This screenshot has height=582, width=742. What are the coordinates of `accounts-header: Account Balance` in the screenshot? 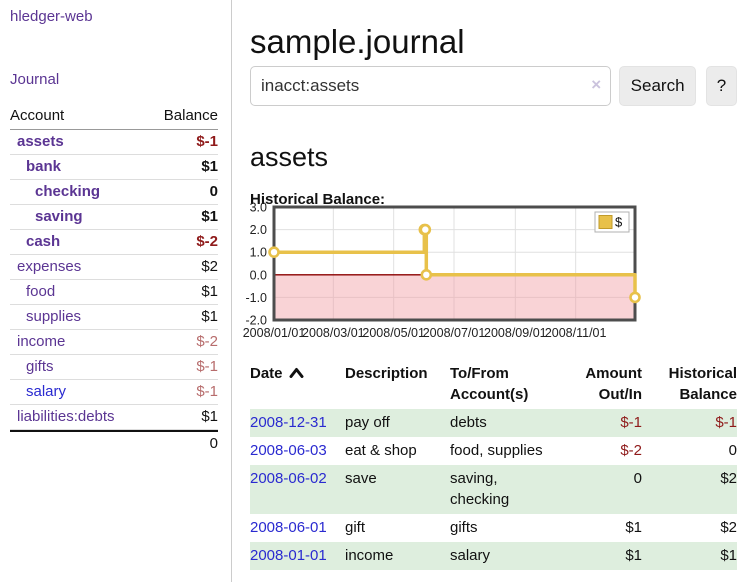 It's located at (114, 117).